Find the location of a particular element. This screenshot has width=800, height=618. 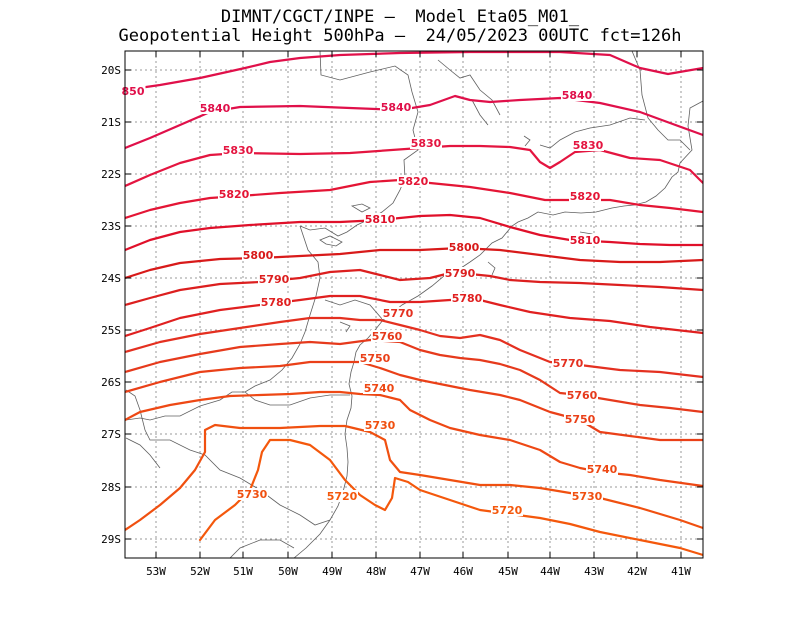

lat-tick-label: 22S is located at coordinates (111, 174).